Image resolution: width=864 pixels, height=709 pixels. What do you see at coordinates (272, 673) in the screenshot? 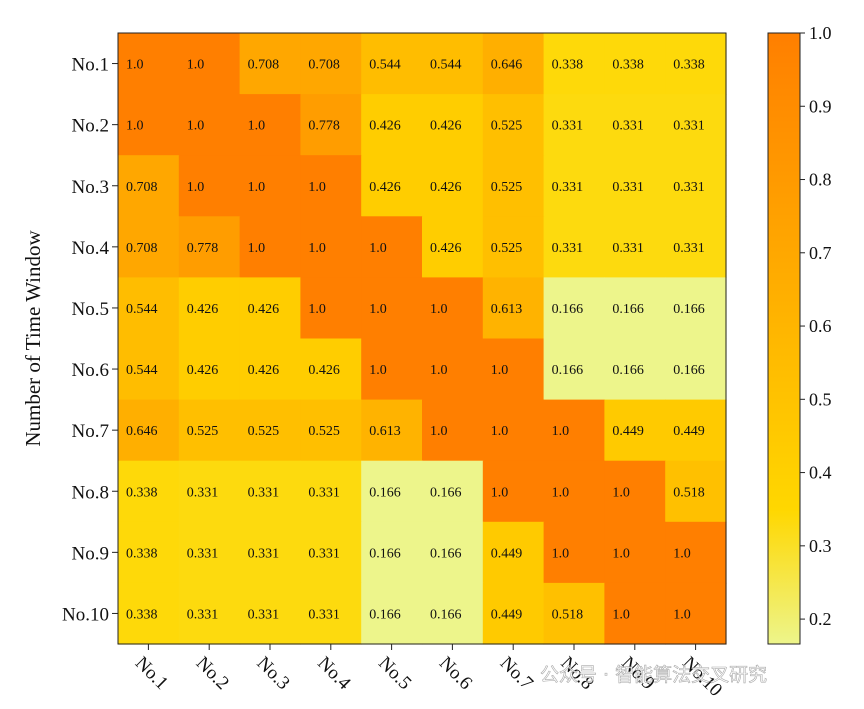
I see `x-tick-label: No.3` at bounding box center [272, 673].